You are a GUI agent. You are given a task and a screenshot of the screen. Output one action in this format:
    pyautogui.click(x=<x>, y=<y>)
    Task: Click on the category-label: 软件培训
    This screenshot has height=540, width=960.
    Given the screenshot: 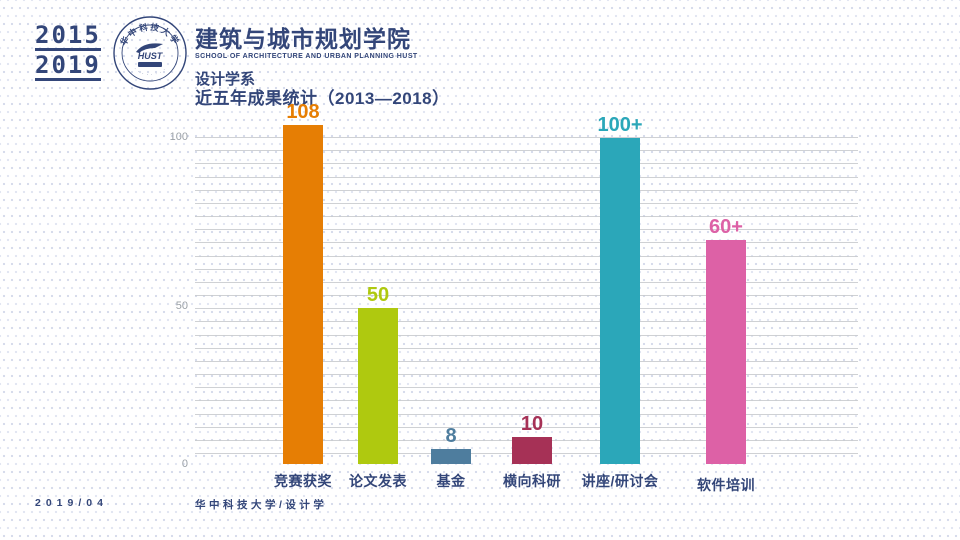 What is the action you would take?
    pyautogui.click(x=726, y=485)
    